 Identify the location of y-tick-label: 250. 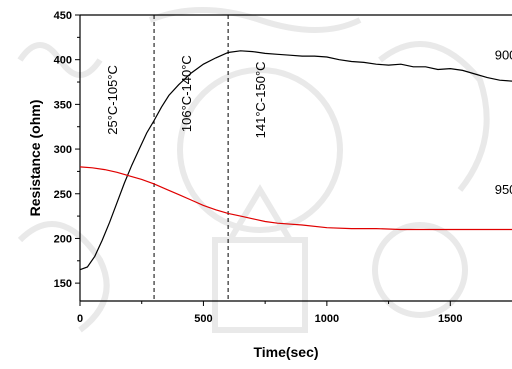
(63, 195).